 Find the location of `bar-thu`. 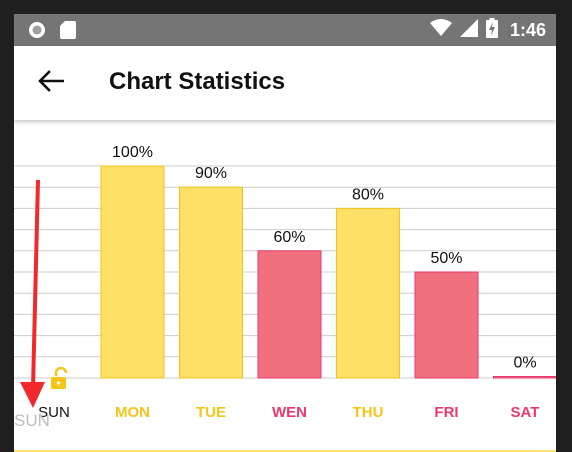

bar-thu is located at coordinates (368, 293).